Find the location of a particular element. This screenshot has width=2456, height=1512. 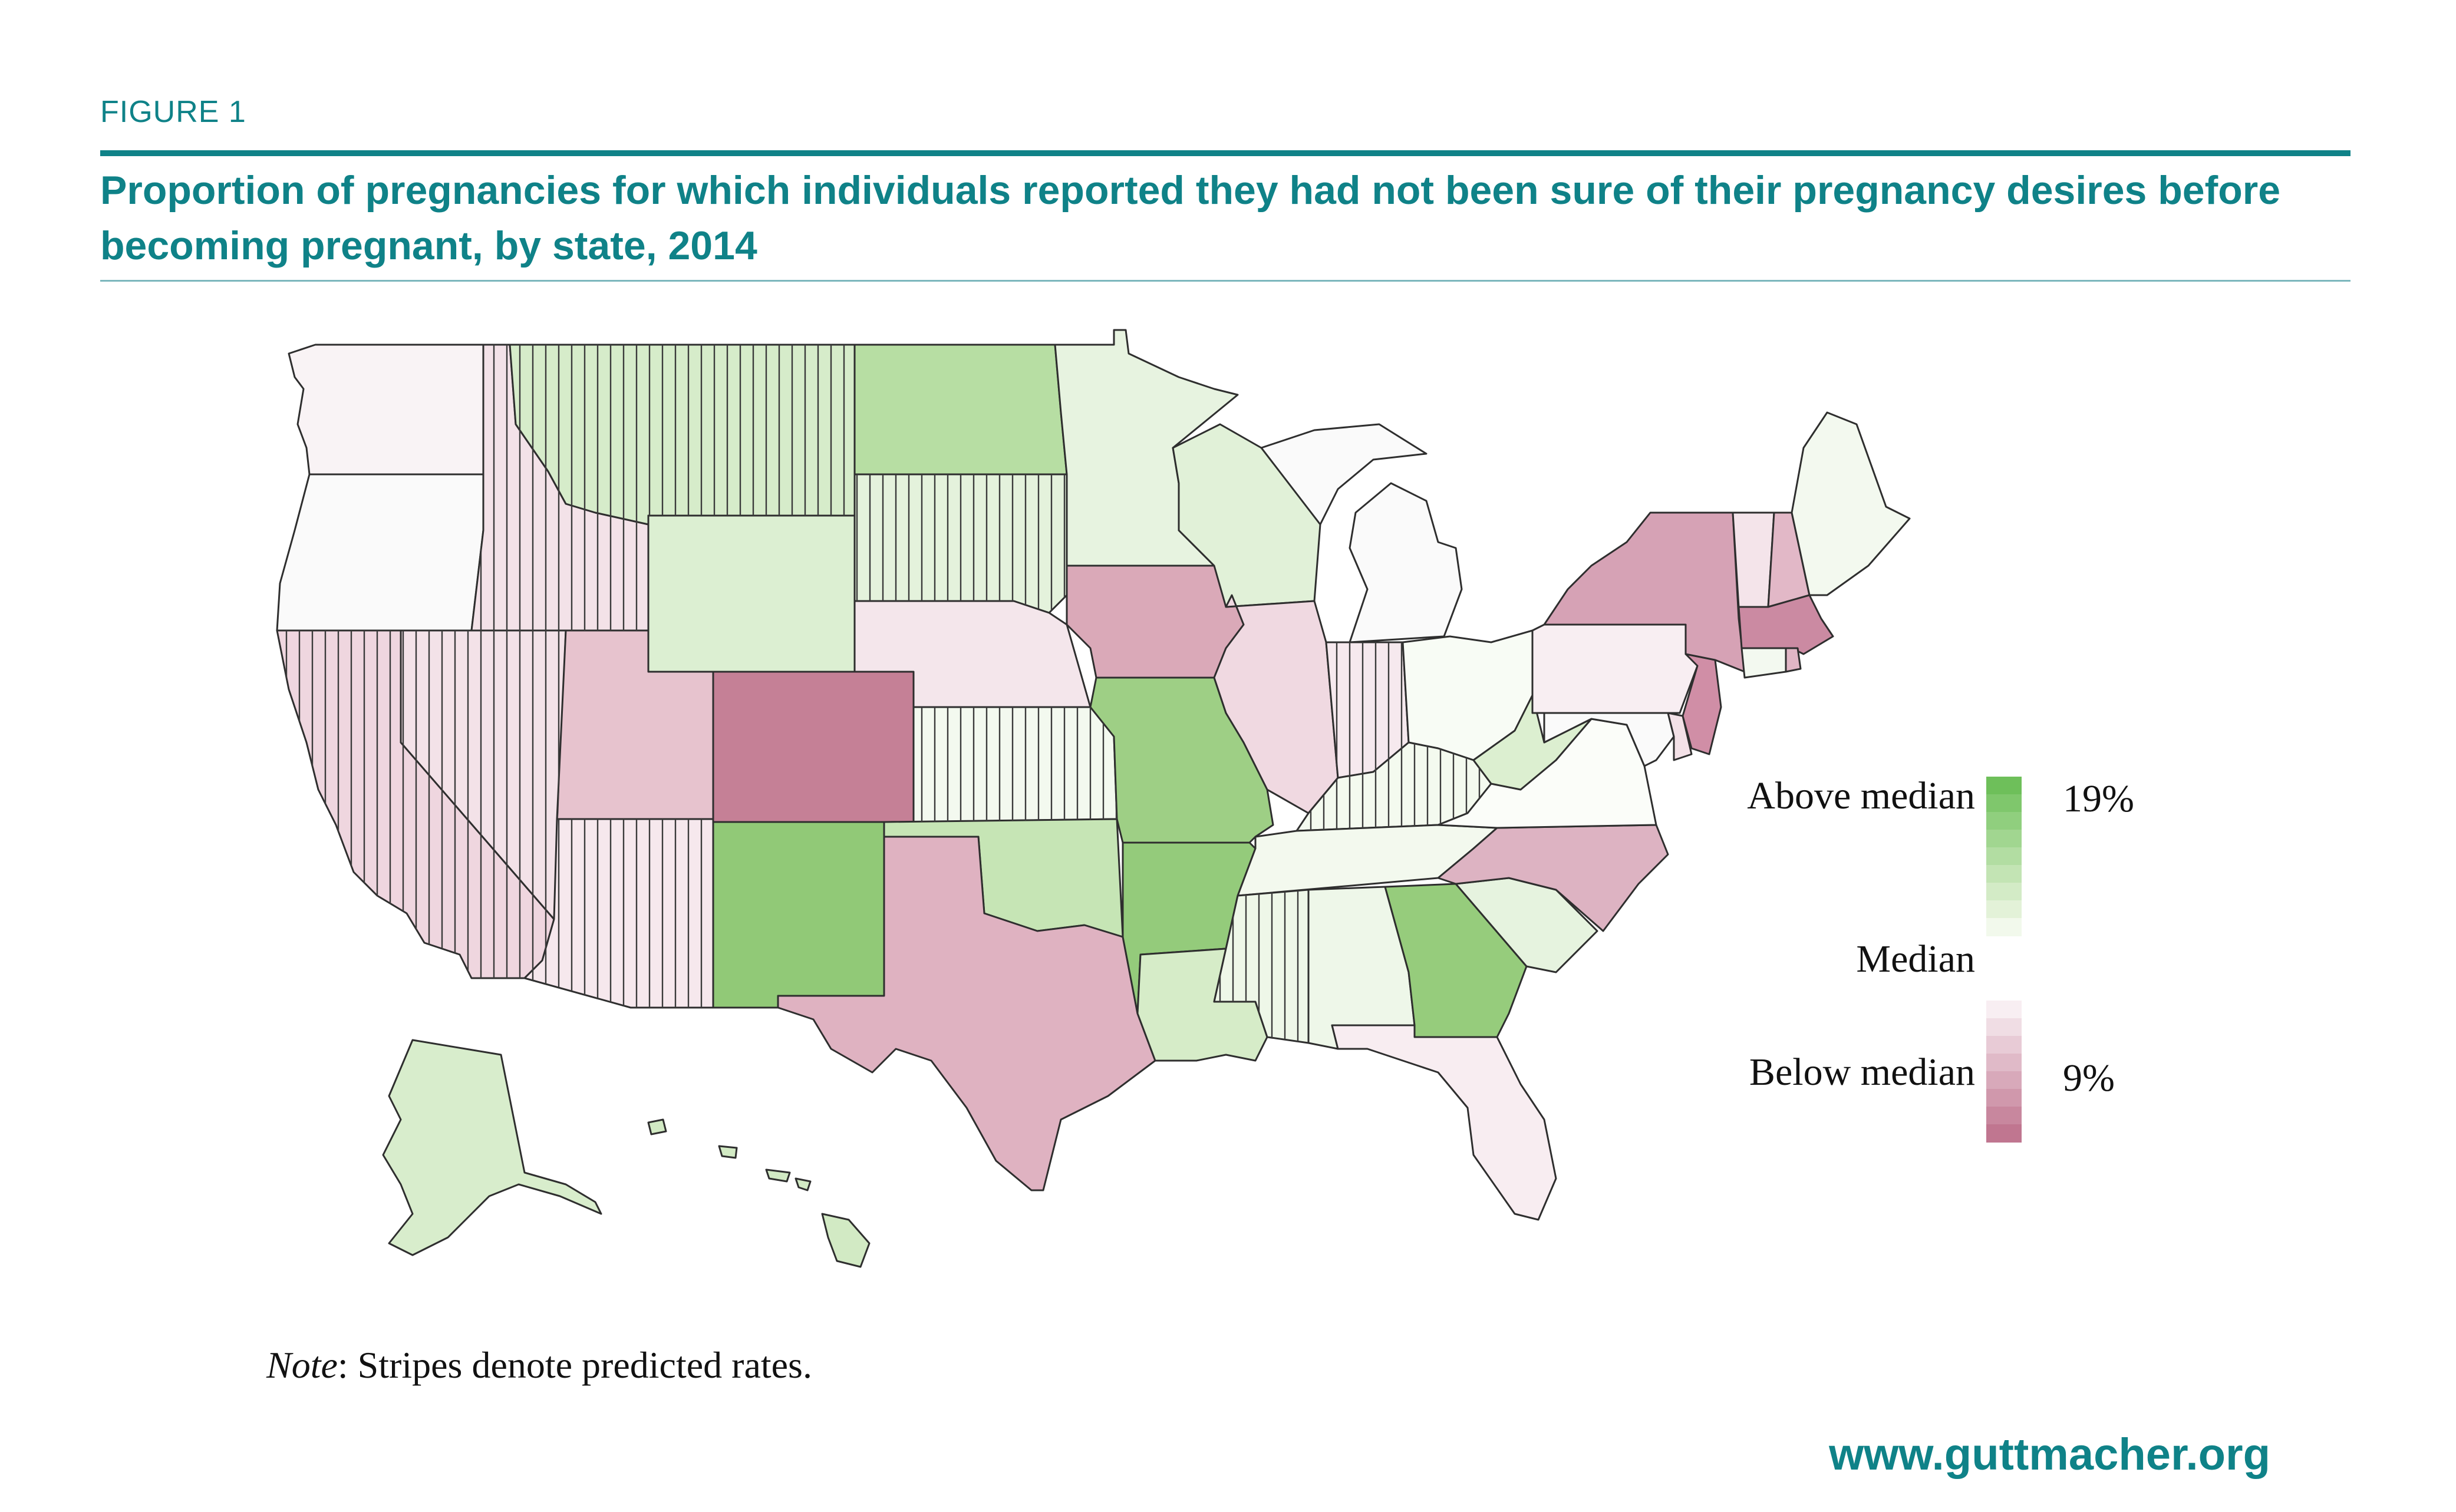

legend-median-label: Median is located at coordinates (1916, 959).